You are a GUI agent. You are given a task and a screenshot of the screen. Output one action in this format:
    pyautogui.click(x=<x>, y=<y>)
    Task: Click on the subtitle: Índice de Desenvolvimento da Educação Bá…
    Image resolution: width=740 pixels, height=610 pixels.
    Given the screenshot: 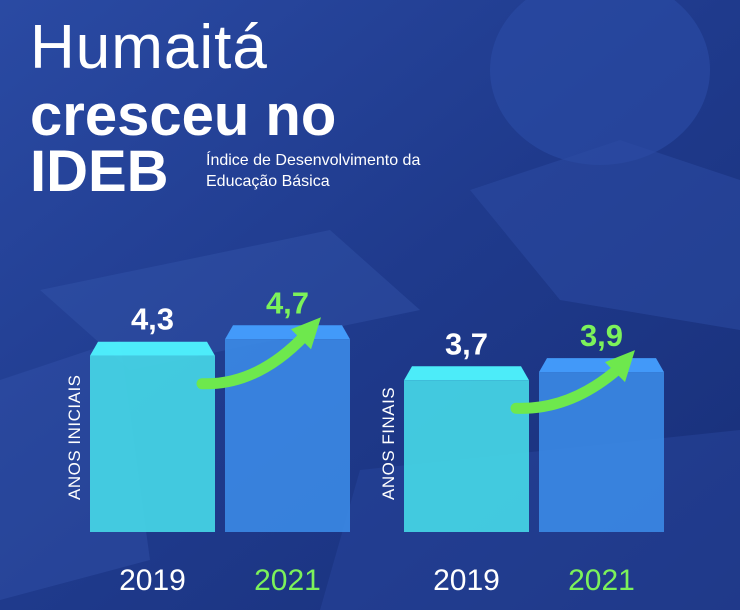 What is the action you would take?
    pyautogui.click(x=313, y=171)
    